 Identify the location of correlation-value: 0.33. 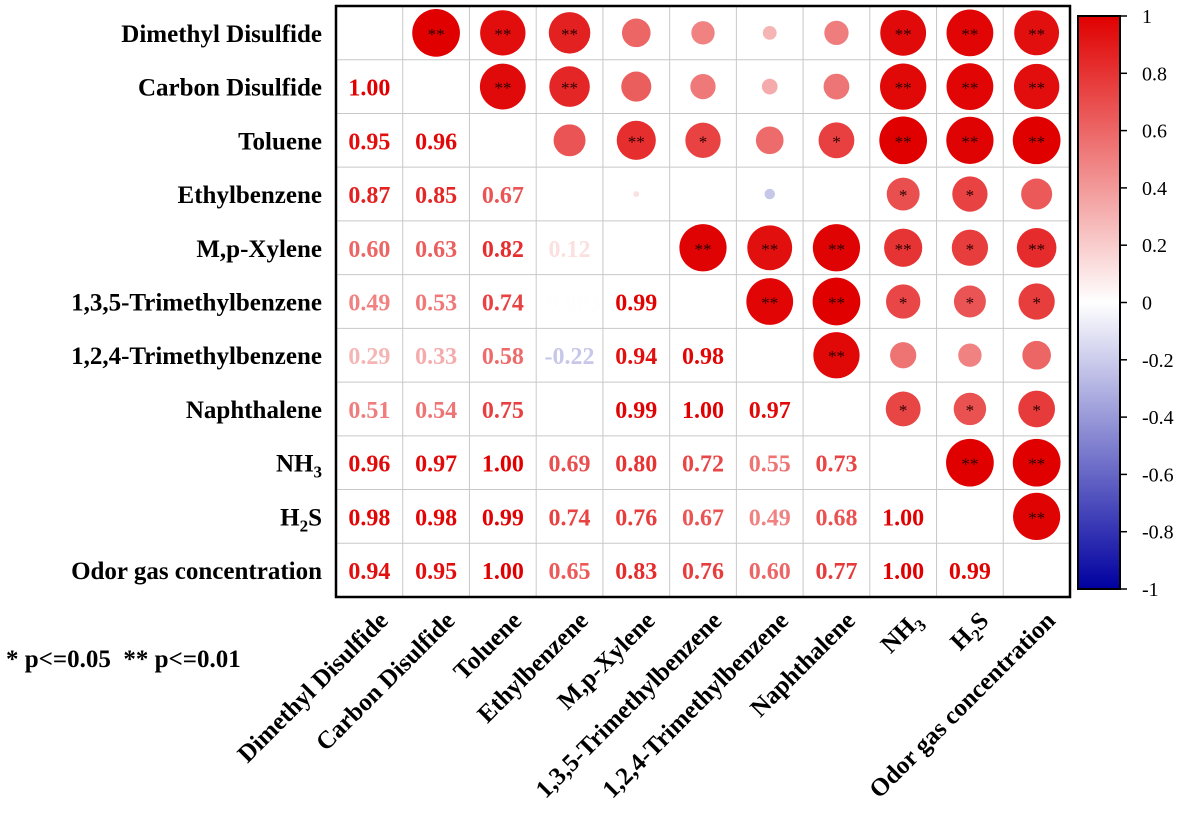
(436, 357).